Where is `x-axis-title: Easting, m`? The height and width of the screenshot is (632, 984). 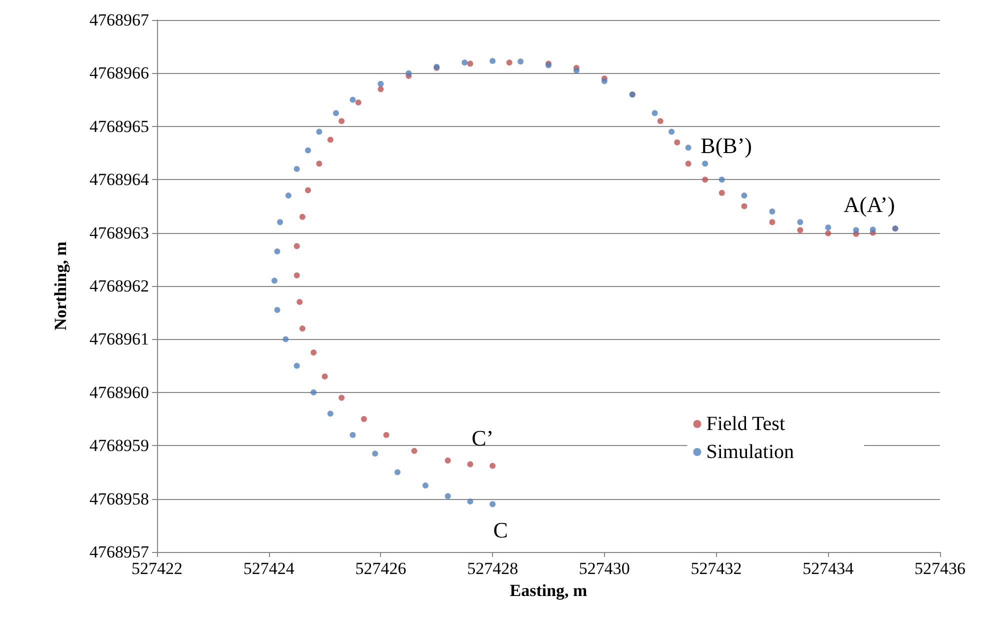
x-axis-title: Easting, m is located at coordinates (549, 590).